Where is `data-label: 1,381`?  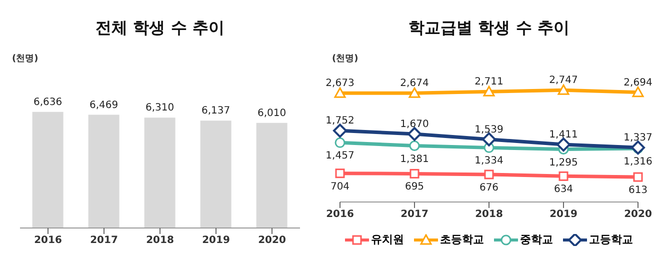
data-label: 1,381 is located at coordinates (414, 159).